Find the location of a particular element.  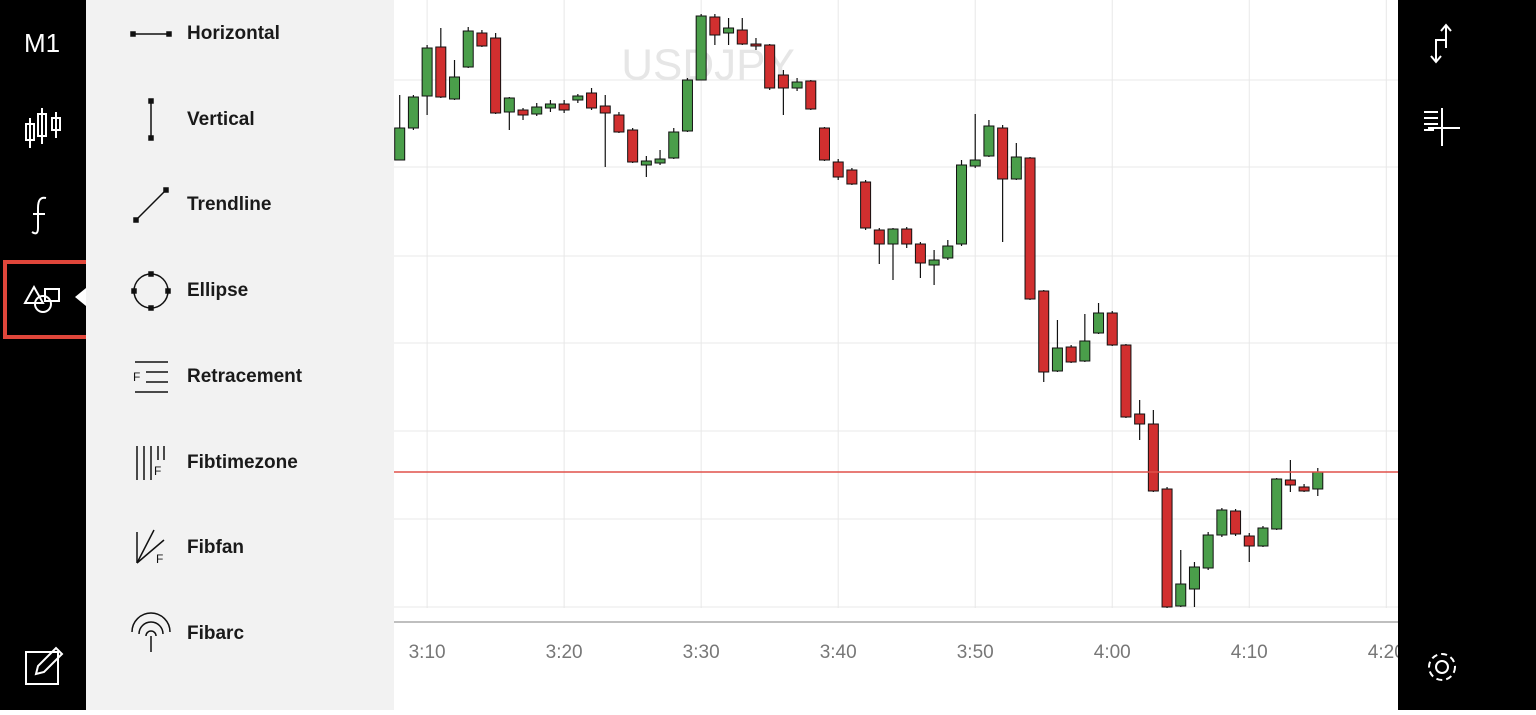

trendline-icon is located at coordinates (151, 205).